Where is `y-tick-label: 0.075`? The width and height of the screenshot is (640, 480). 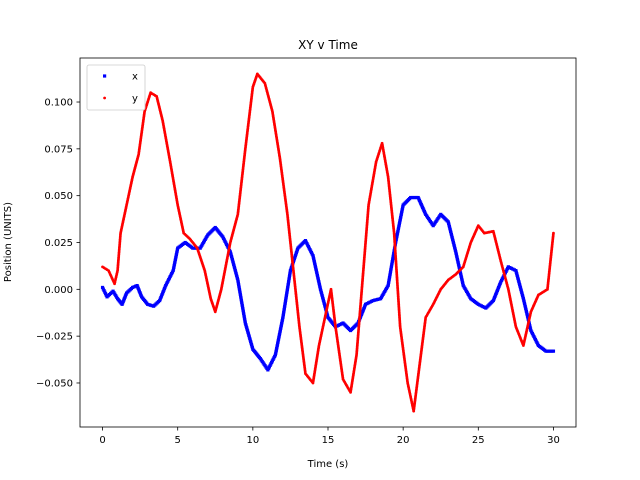
y-tick-label: 0.075 is located at coordinates (58, 149).